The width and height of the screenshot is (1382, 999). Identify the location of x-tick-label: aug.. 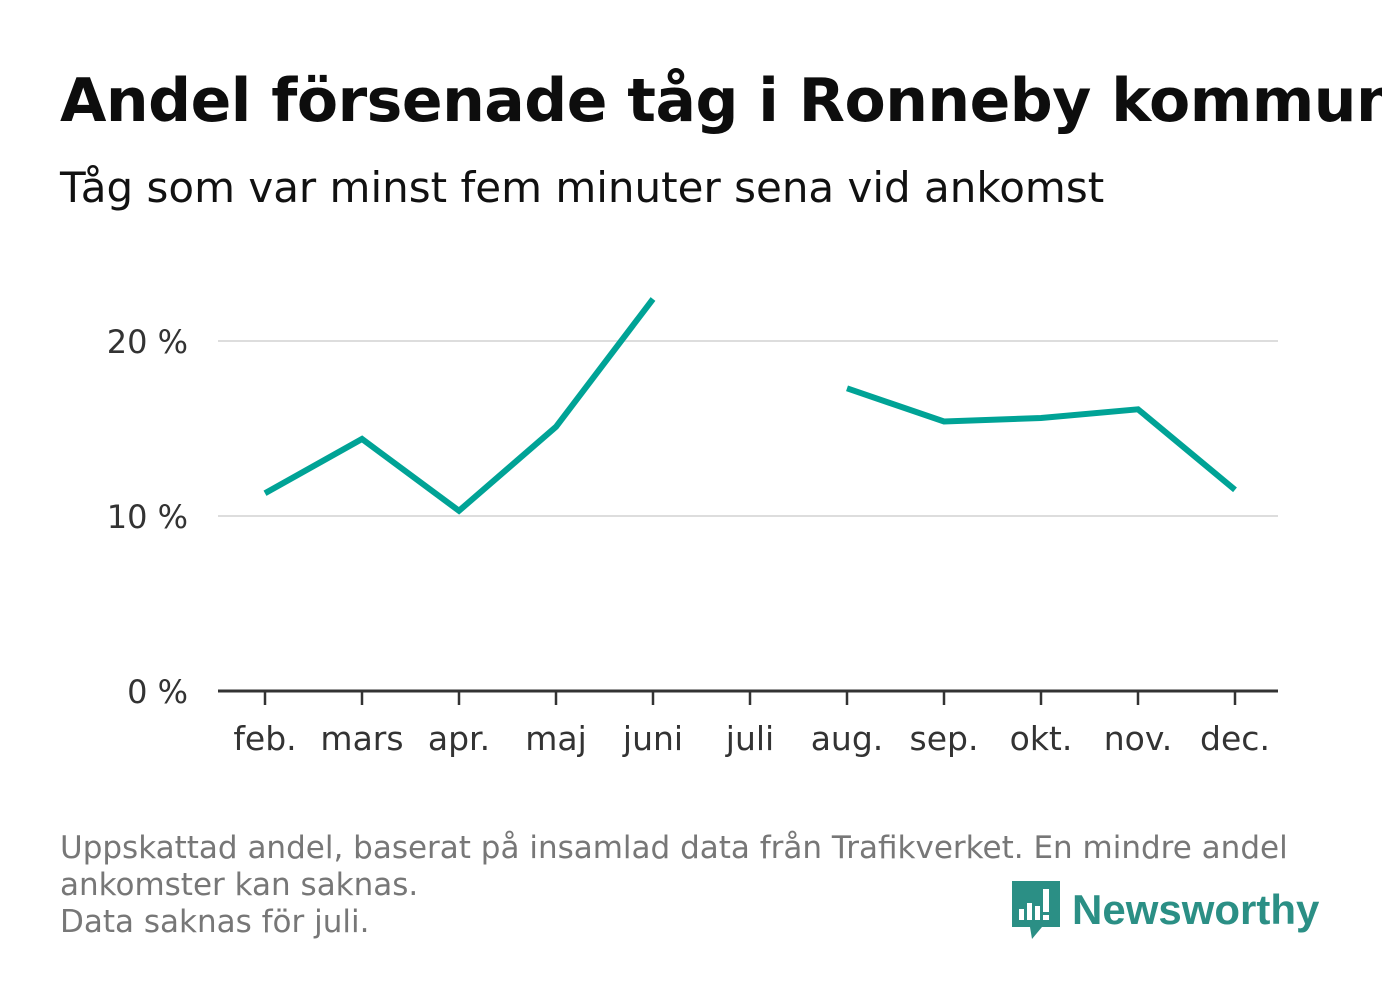
(847, 738).